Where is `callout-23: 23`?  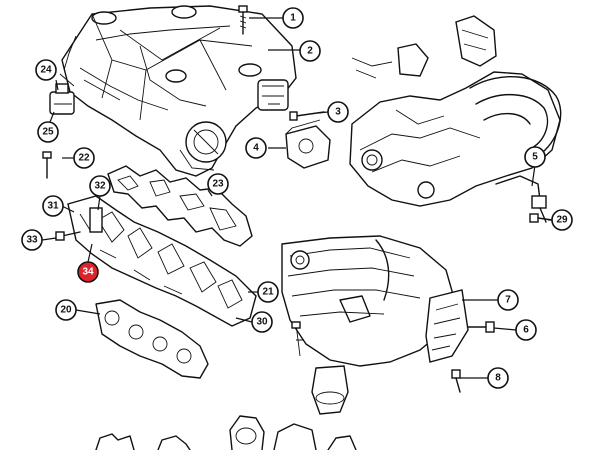
callout-23: 23 is located at coordinates (218, 184).